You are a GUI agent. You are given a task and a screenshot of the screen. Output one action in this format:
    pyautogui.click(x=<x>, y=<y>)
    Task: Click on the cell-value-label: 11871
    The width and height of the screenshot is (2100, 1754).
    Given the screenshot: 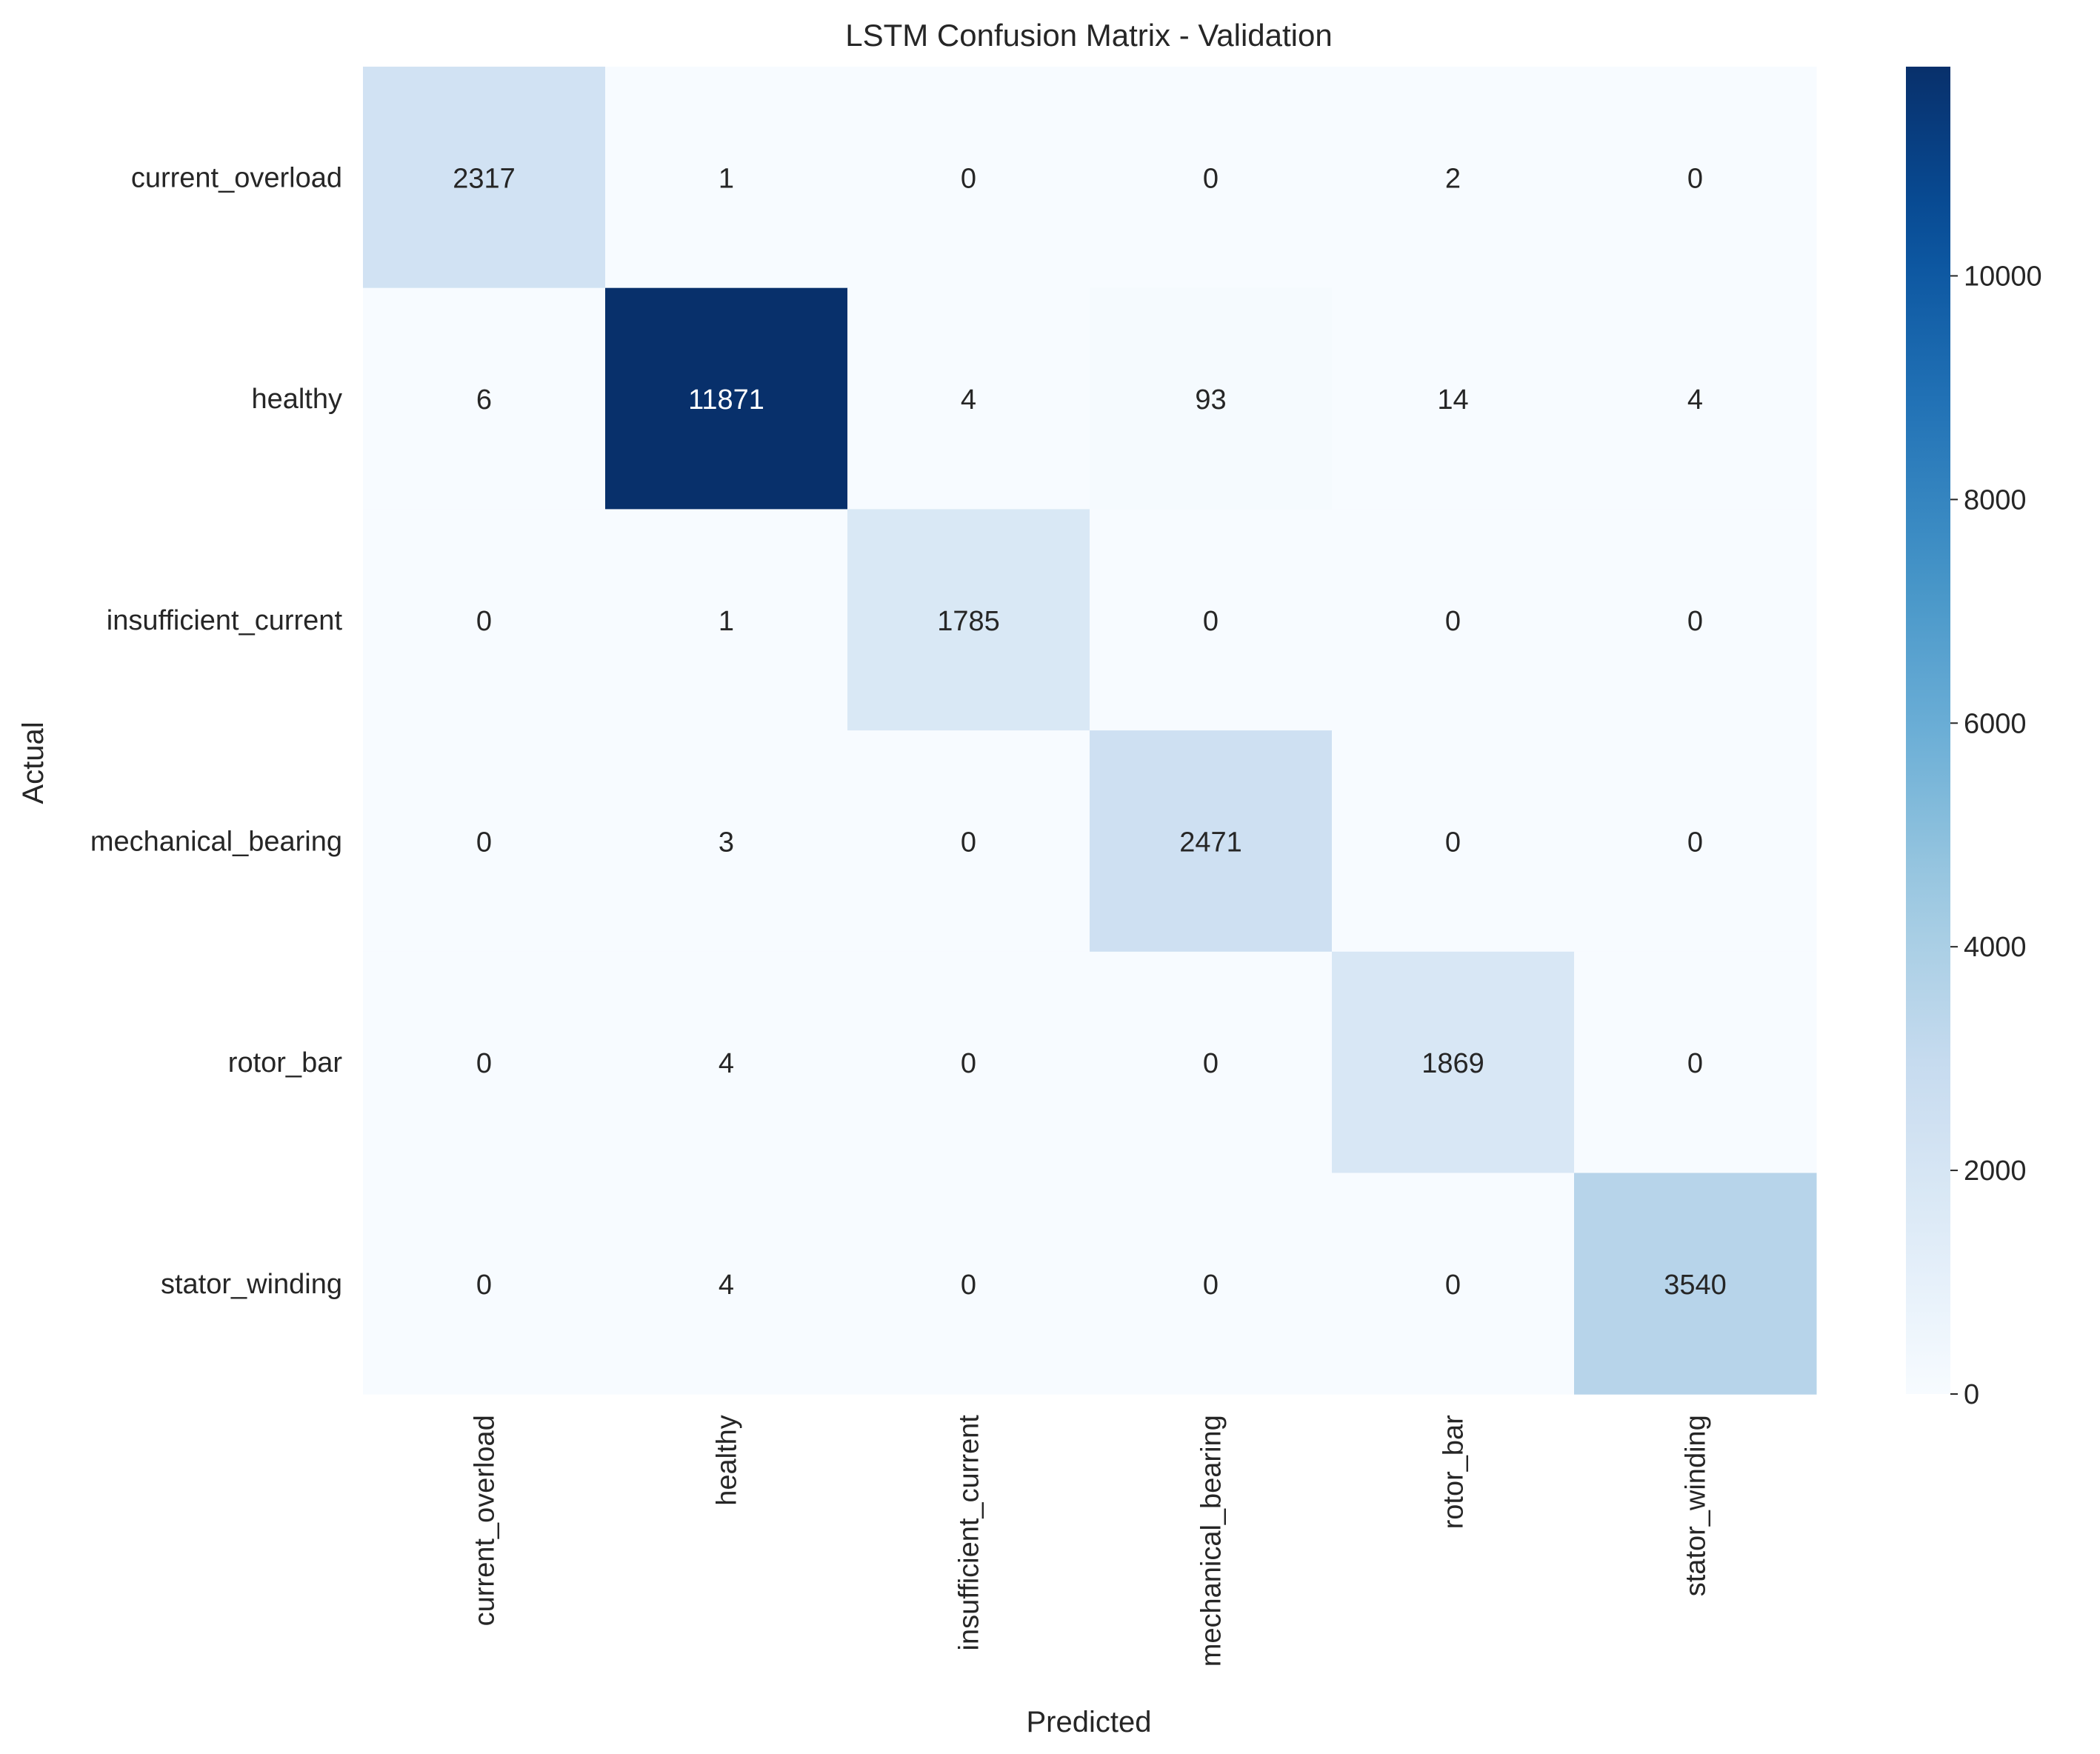 What is the action you would take?
    pyautogui.click(x=726, y=400)
    